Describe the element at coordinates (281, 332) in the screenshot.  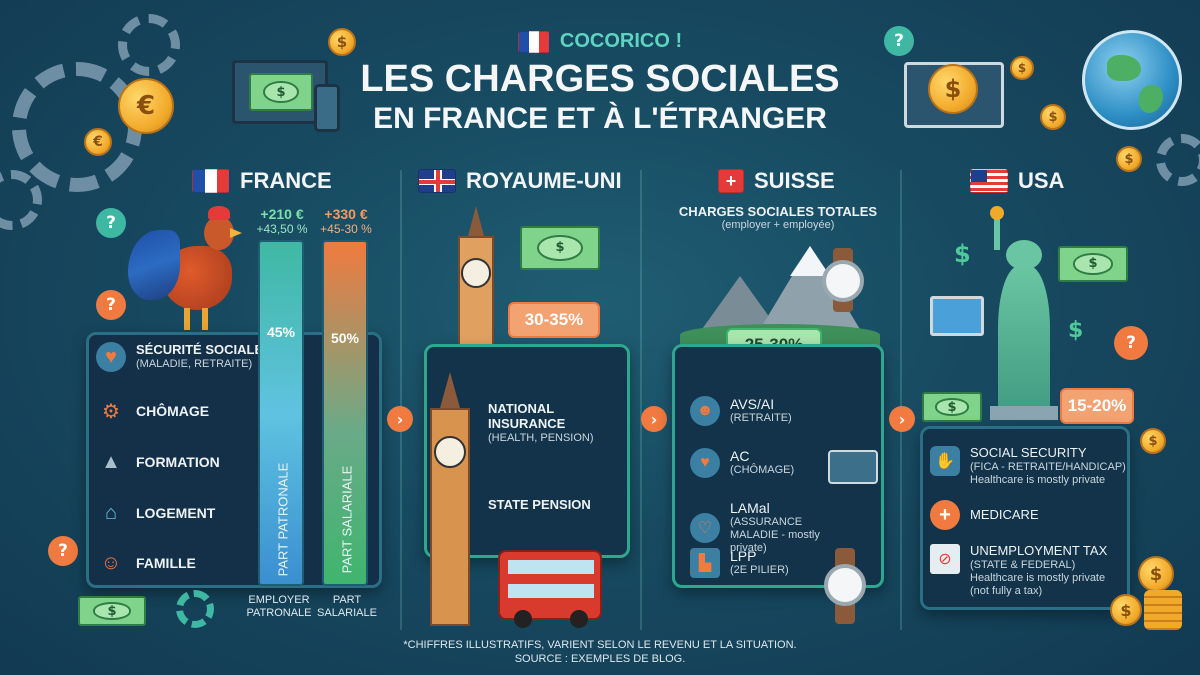
I see `employer-bar-percent: 45%` at that location.